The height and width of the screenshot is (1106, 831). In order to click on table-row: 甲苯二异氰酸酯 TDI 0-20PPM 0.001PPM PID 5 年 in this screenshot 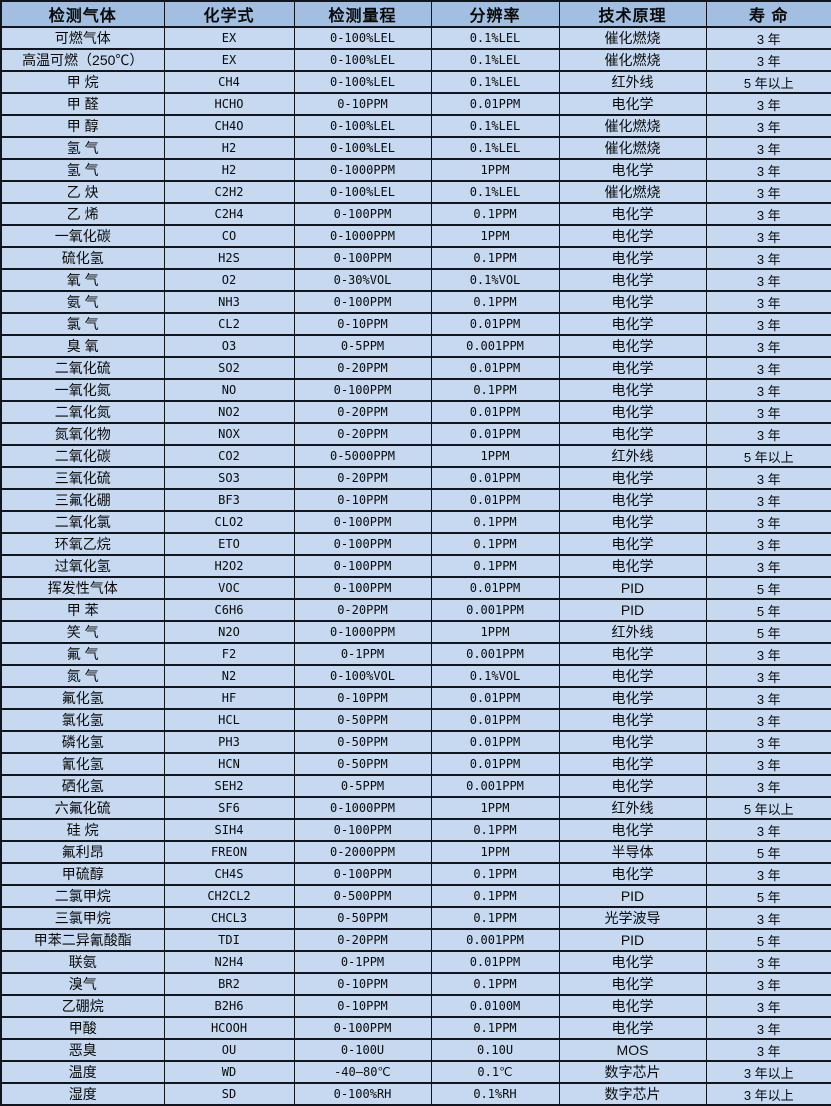, I will do `click(415, 940)`.